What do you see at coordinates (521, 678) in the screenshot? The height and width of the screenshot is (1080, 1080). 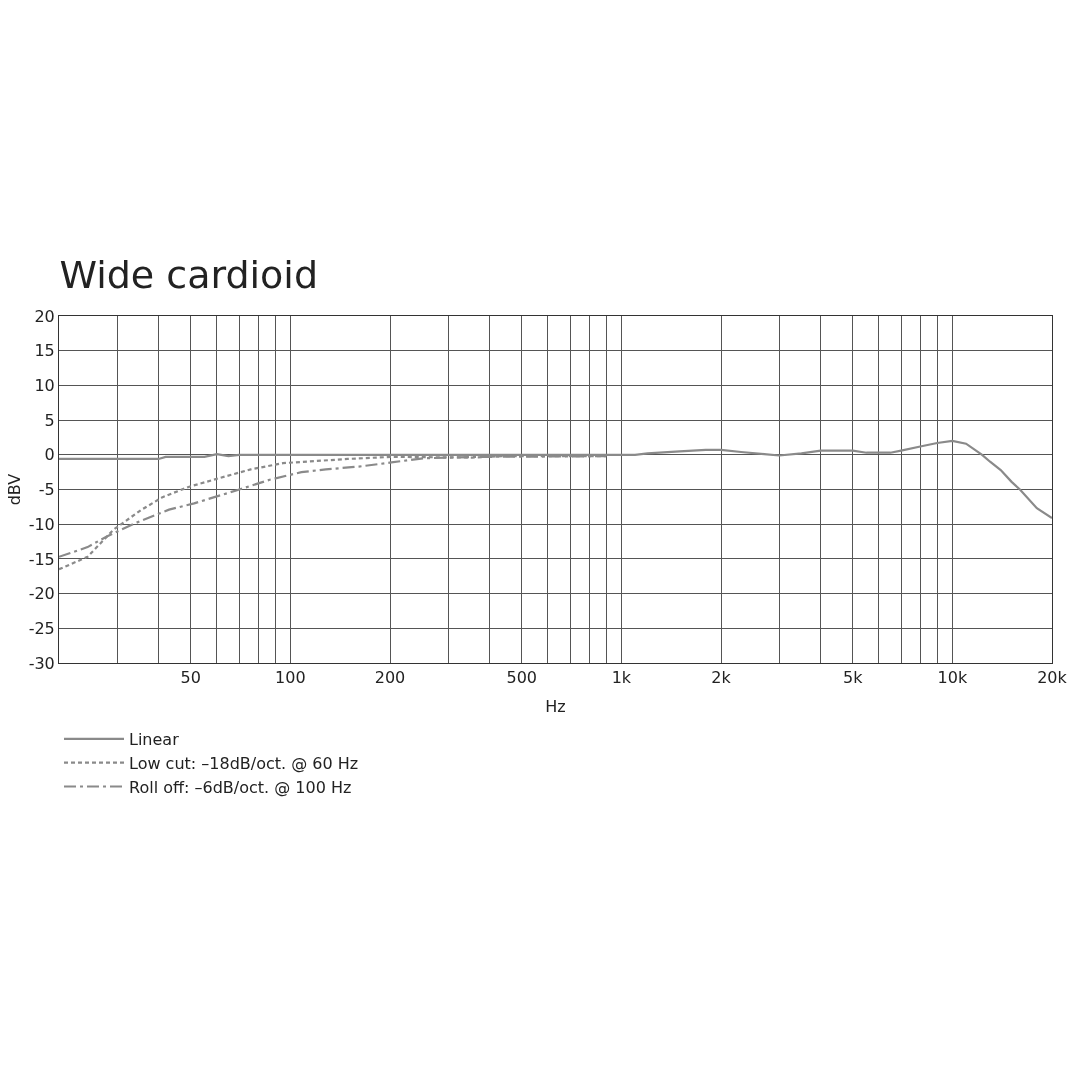 I see `x-tick-label: 500` at bounding box center [521, 678].